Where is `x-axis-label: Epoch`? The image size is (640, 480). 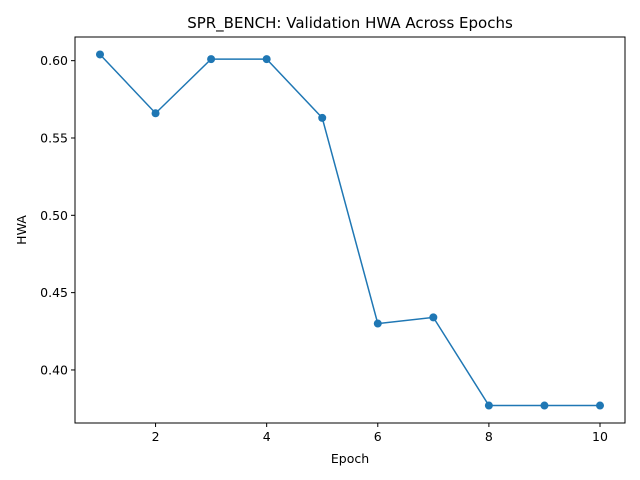
x-axis-label: Epoch is located at coordinates (350, 458).